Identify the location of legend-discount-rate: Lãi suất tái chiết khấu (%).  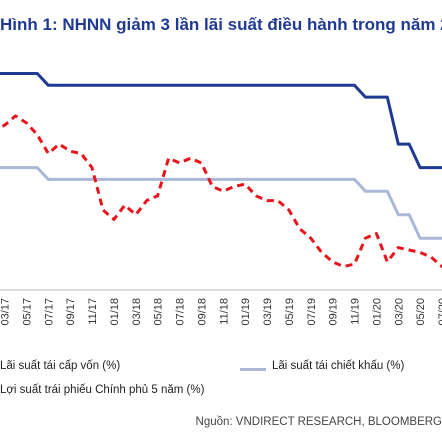
(338, 366).